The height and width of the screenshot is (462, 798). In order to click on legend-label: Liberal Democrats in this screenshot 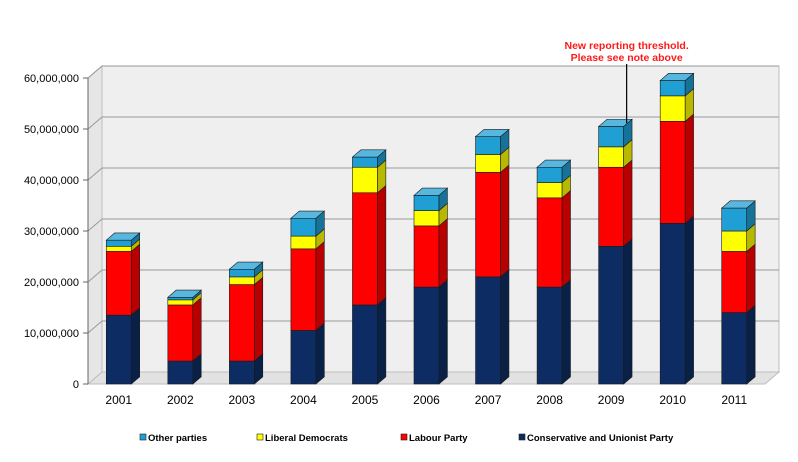, I will do `click(306, 438)`.